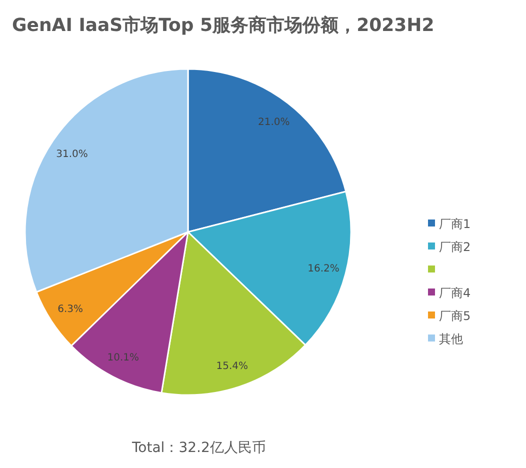 This screenshot has height=468, width=526. What do you see at coordinates (451, 339) in the screenshot?
I see `legend-label: 其他` at bounding box center [451, 339].